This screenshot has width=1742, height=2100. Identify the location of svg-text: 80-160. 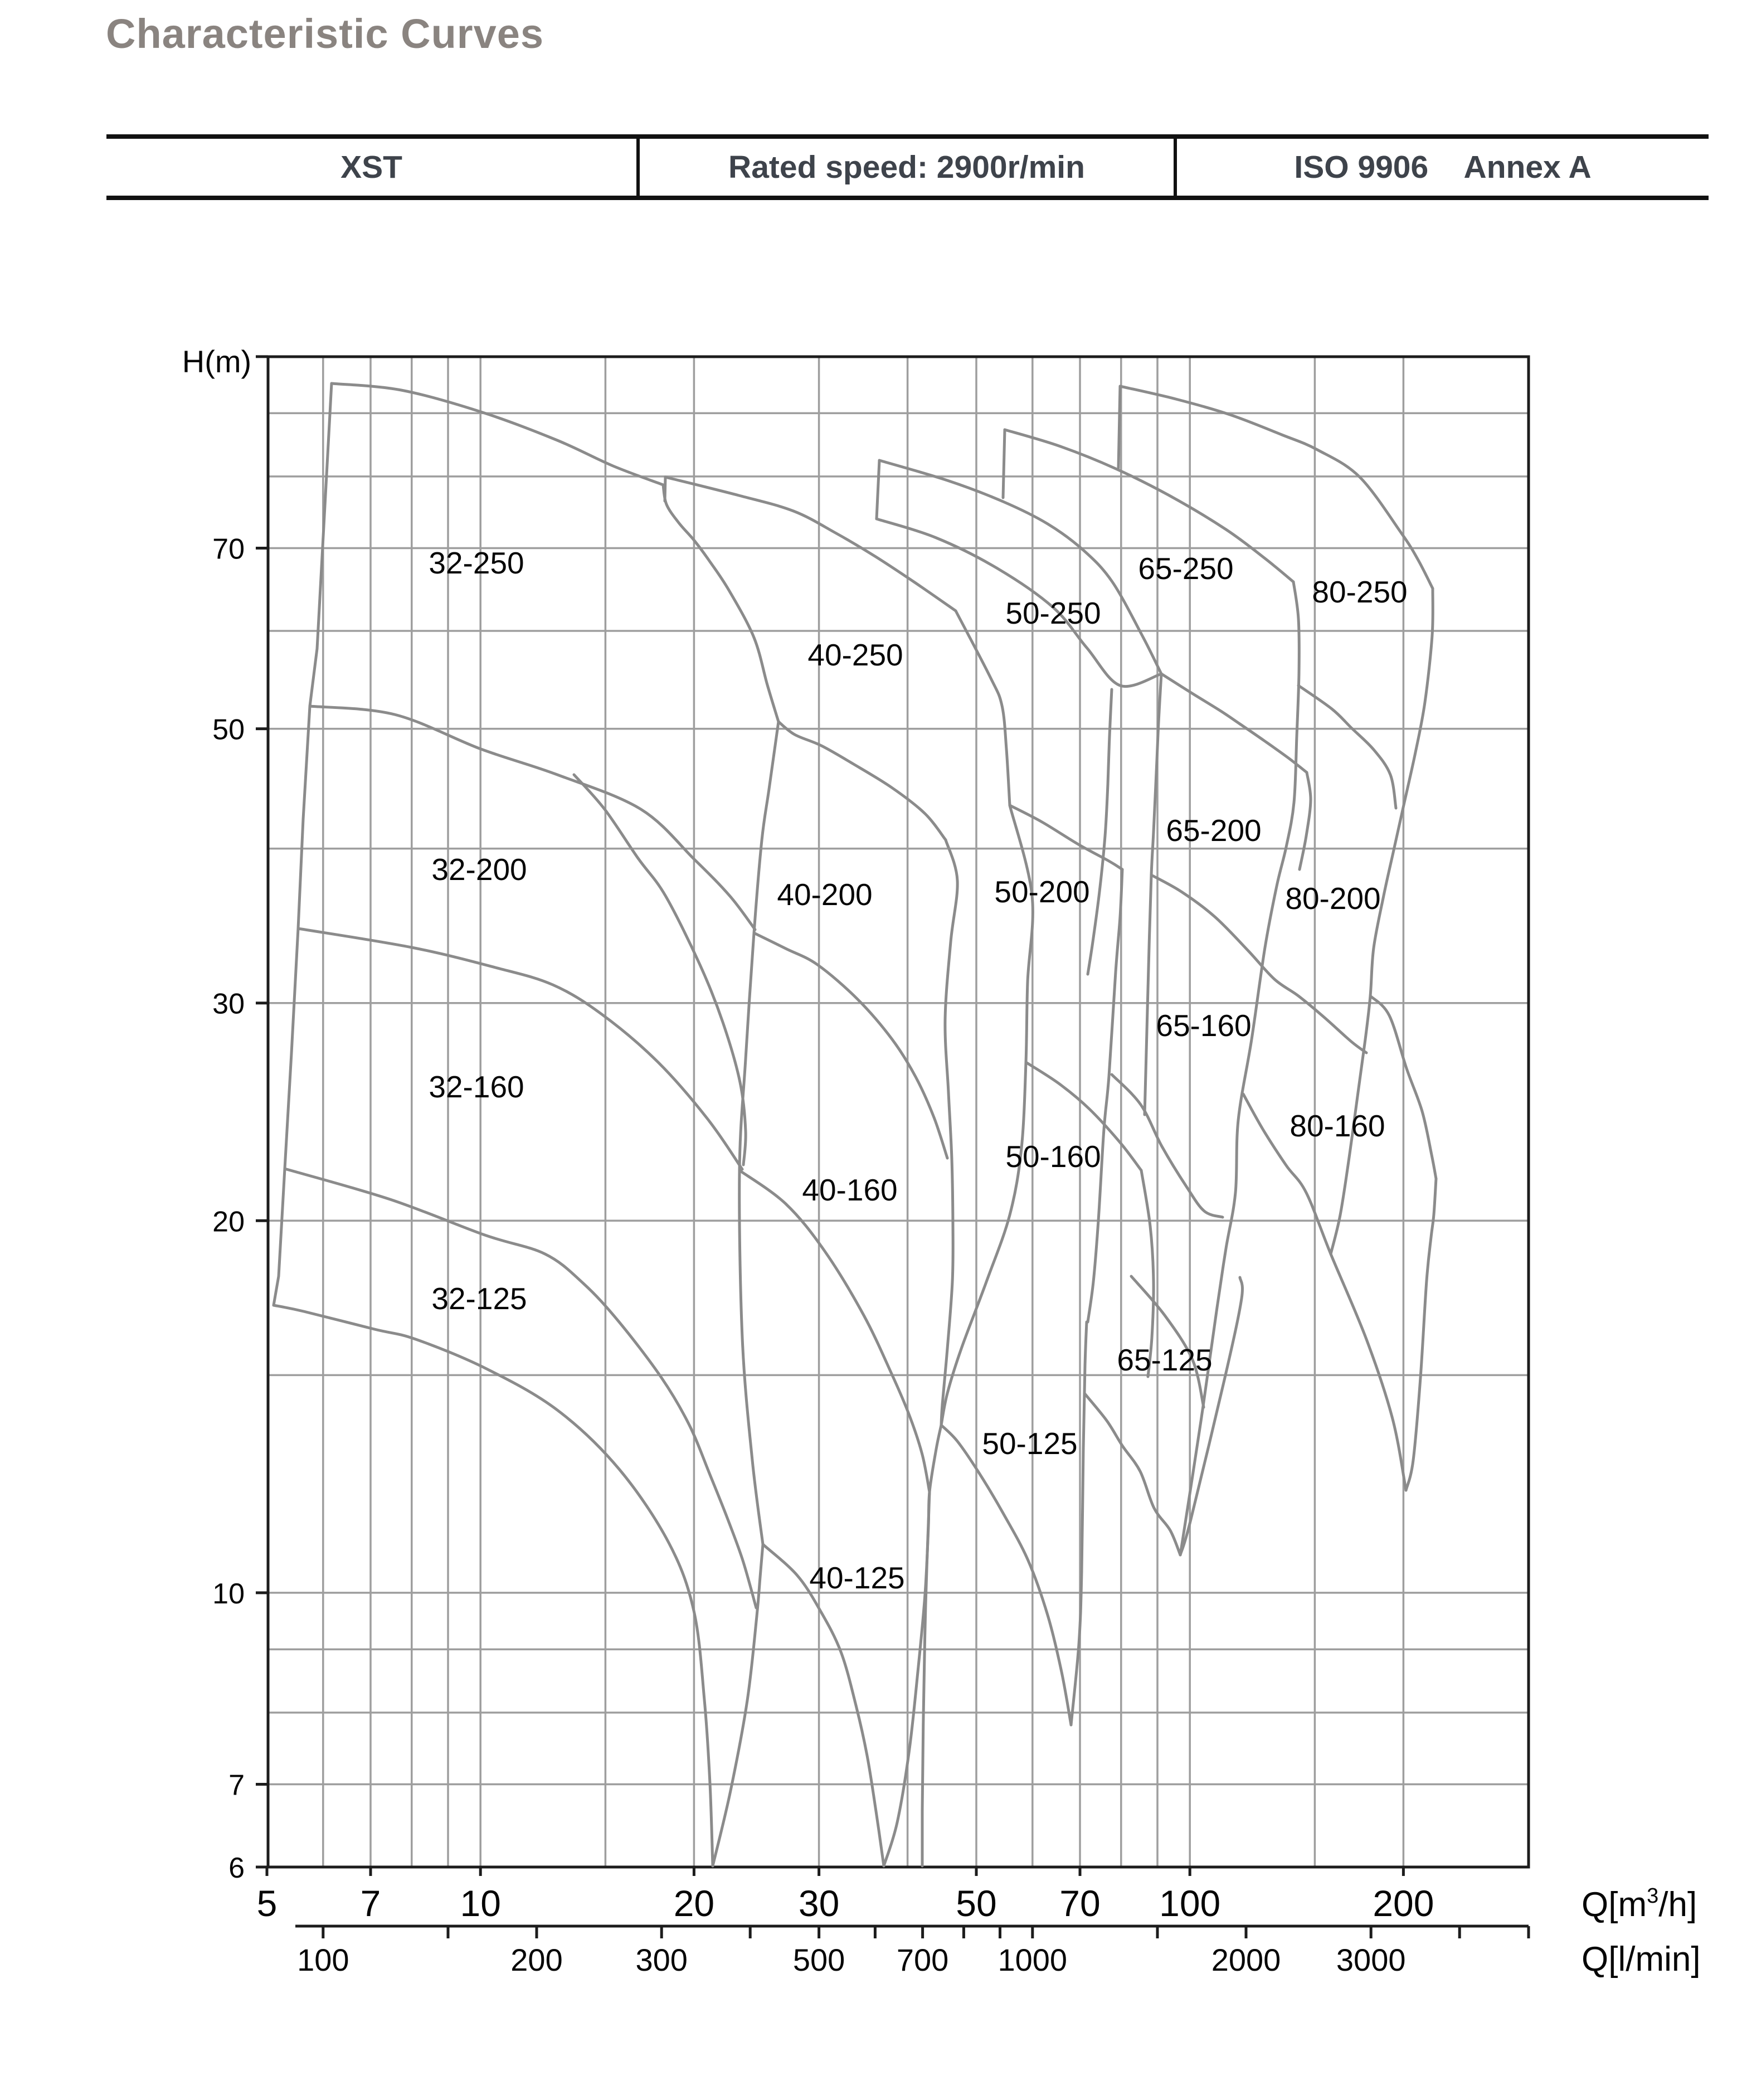
(1337, 1126).